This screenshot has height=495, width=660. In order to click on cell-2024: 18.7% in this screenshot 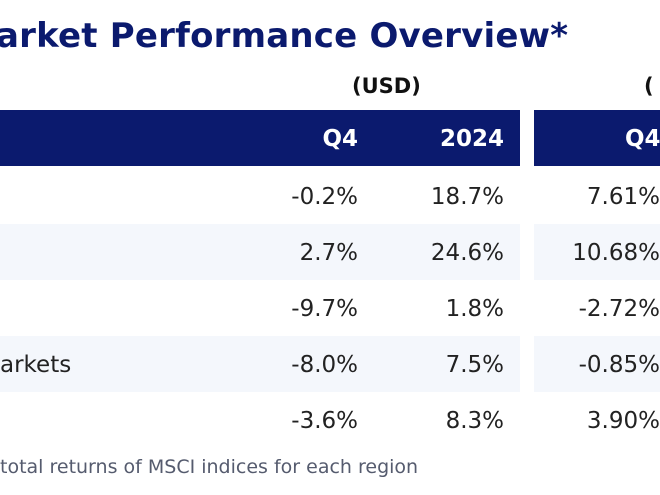, I will do `click(467, 197)`.